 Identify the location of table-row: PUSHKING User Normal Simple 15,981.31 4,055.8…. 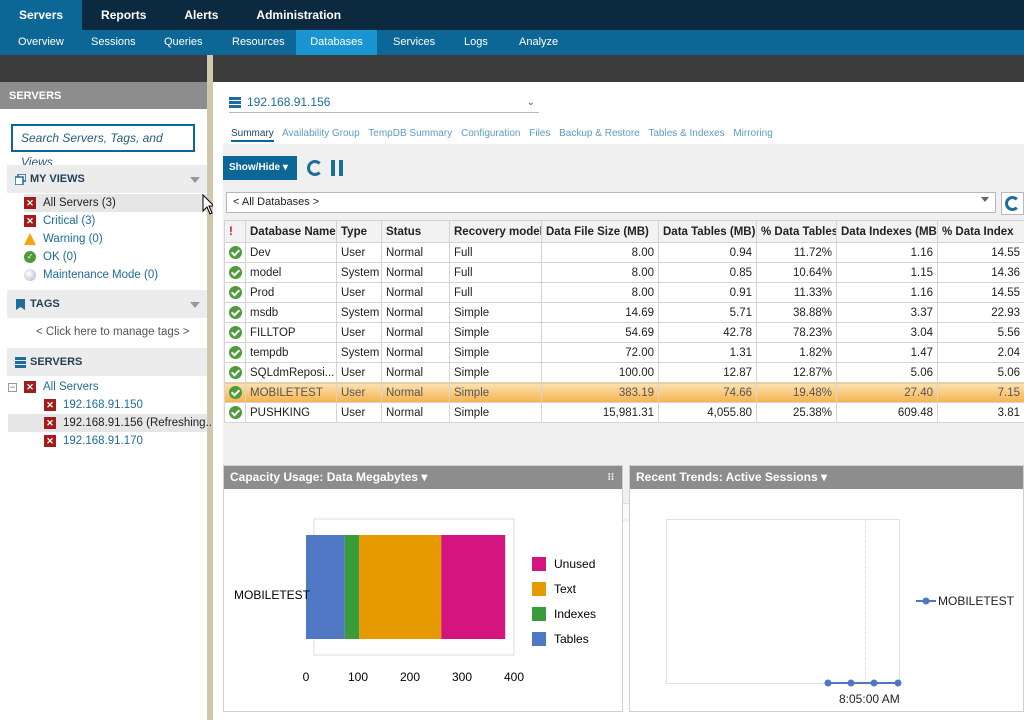
(624, 412).